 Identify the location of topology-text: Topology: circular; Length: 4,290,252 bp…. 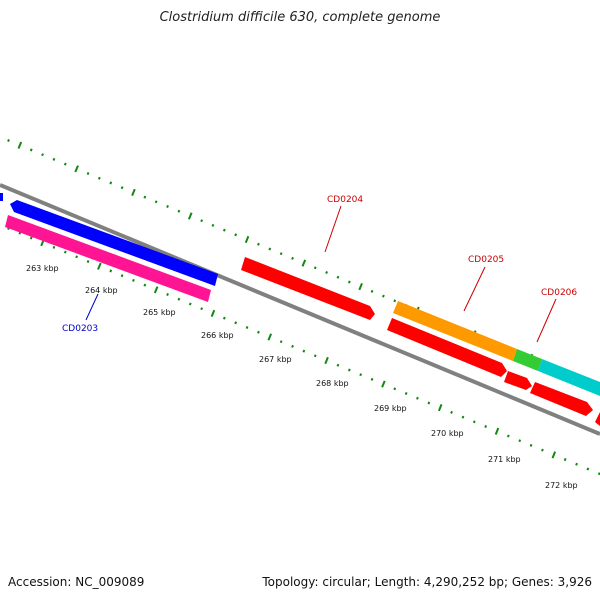
(427, 582).